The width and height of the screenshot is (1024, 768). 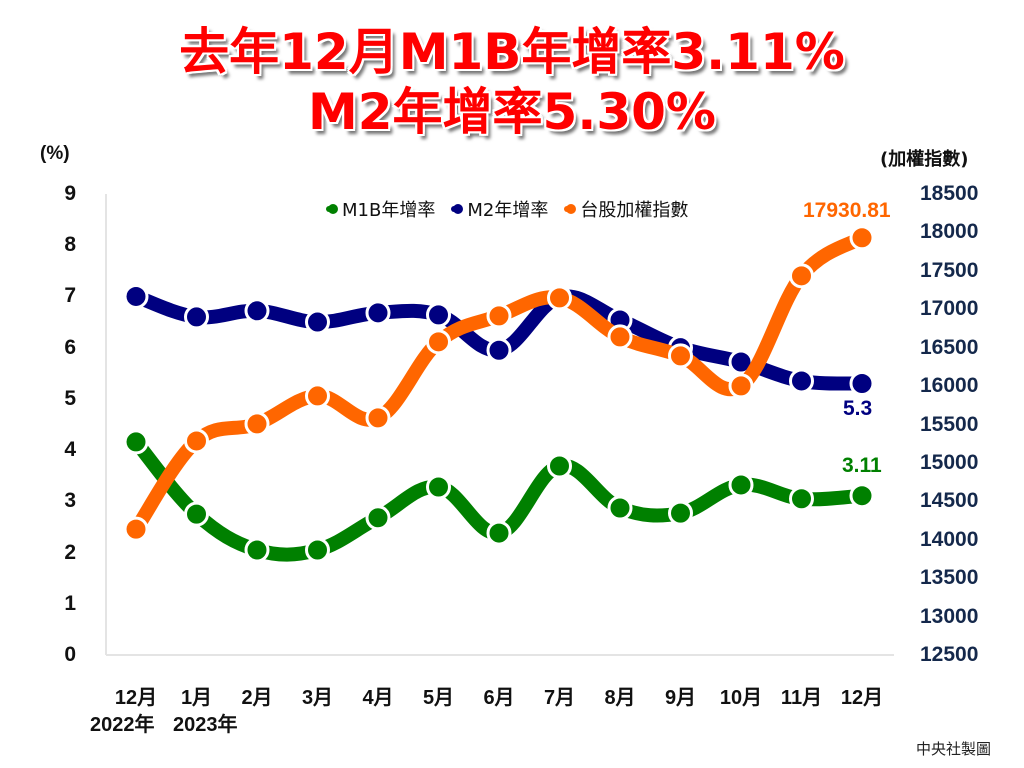 What do you see at coordinates (862, 465) in the screenshot?
I see `m1b-last-value-label: 3.11` at bounding box center [862, 465].